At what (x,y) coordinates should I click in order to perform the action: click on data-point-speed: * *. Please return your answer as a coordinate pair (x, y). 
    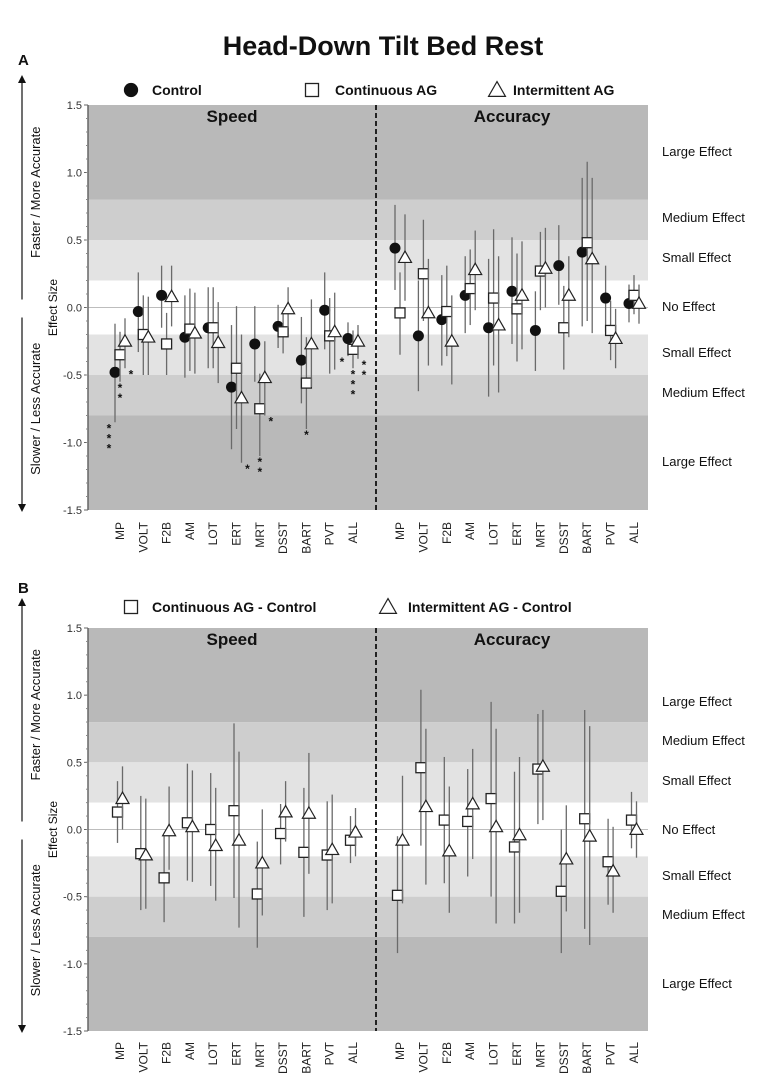
    Looking at the image, I should click on (120, 368).